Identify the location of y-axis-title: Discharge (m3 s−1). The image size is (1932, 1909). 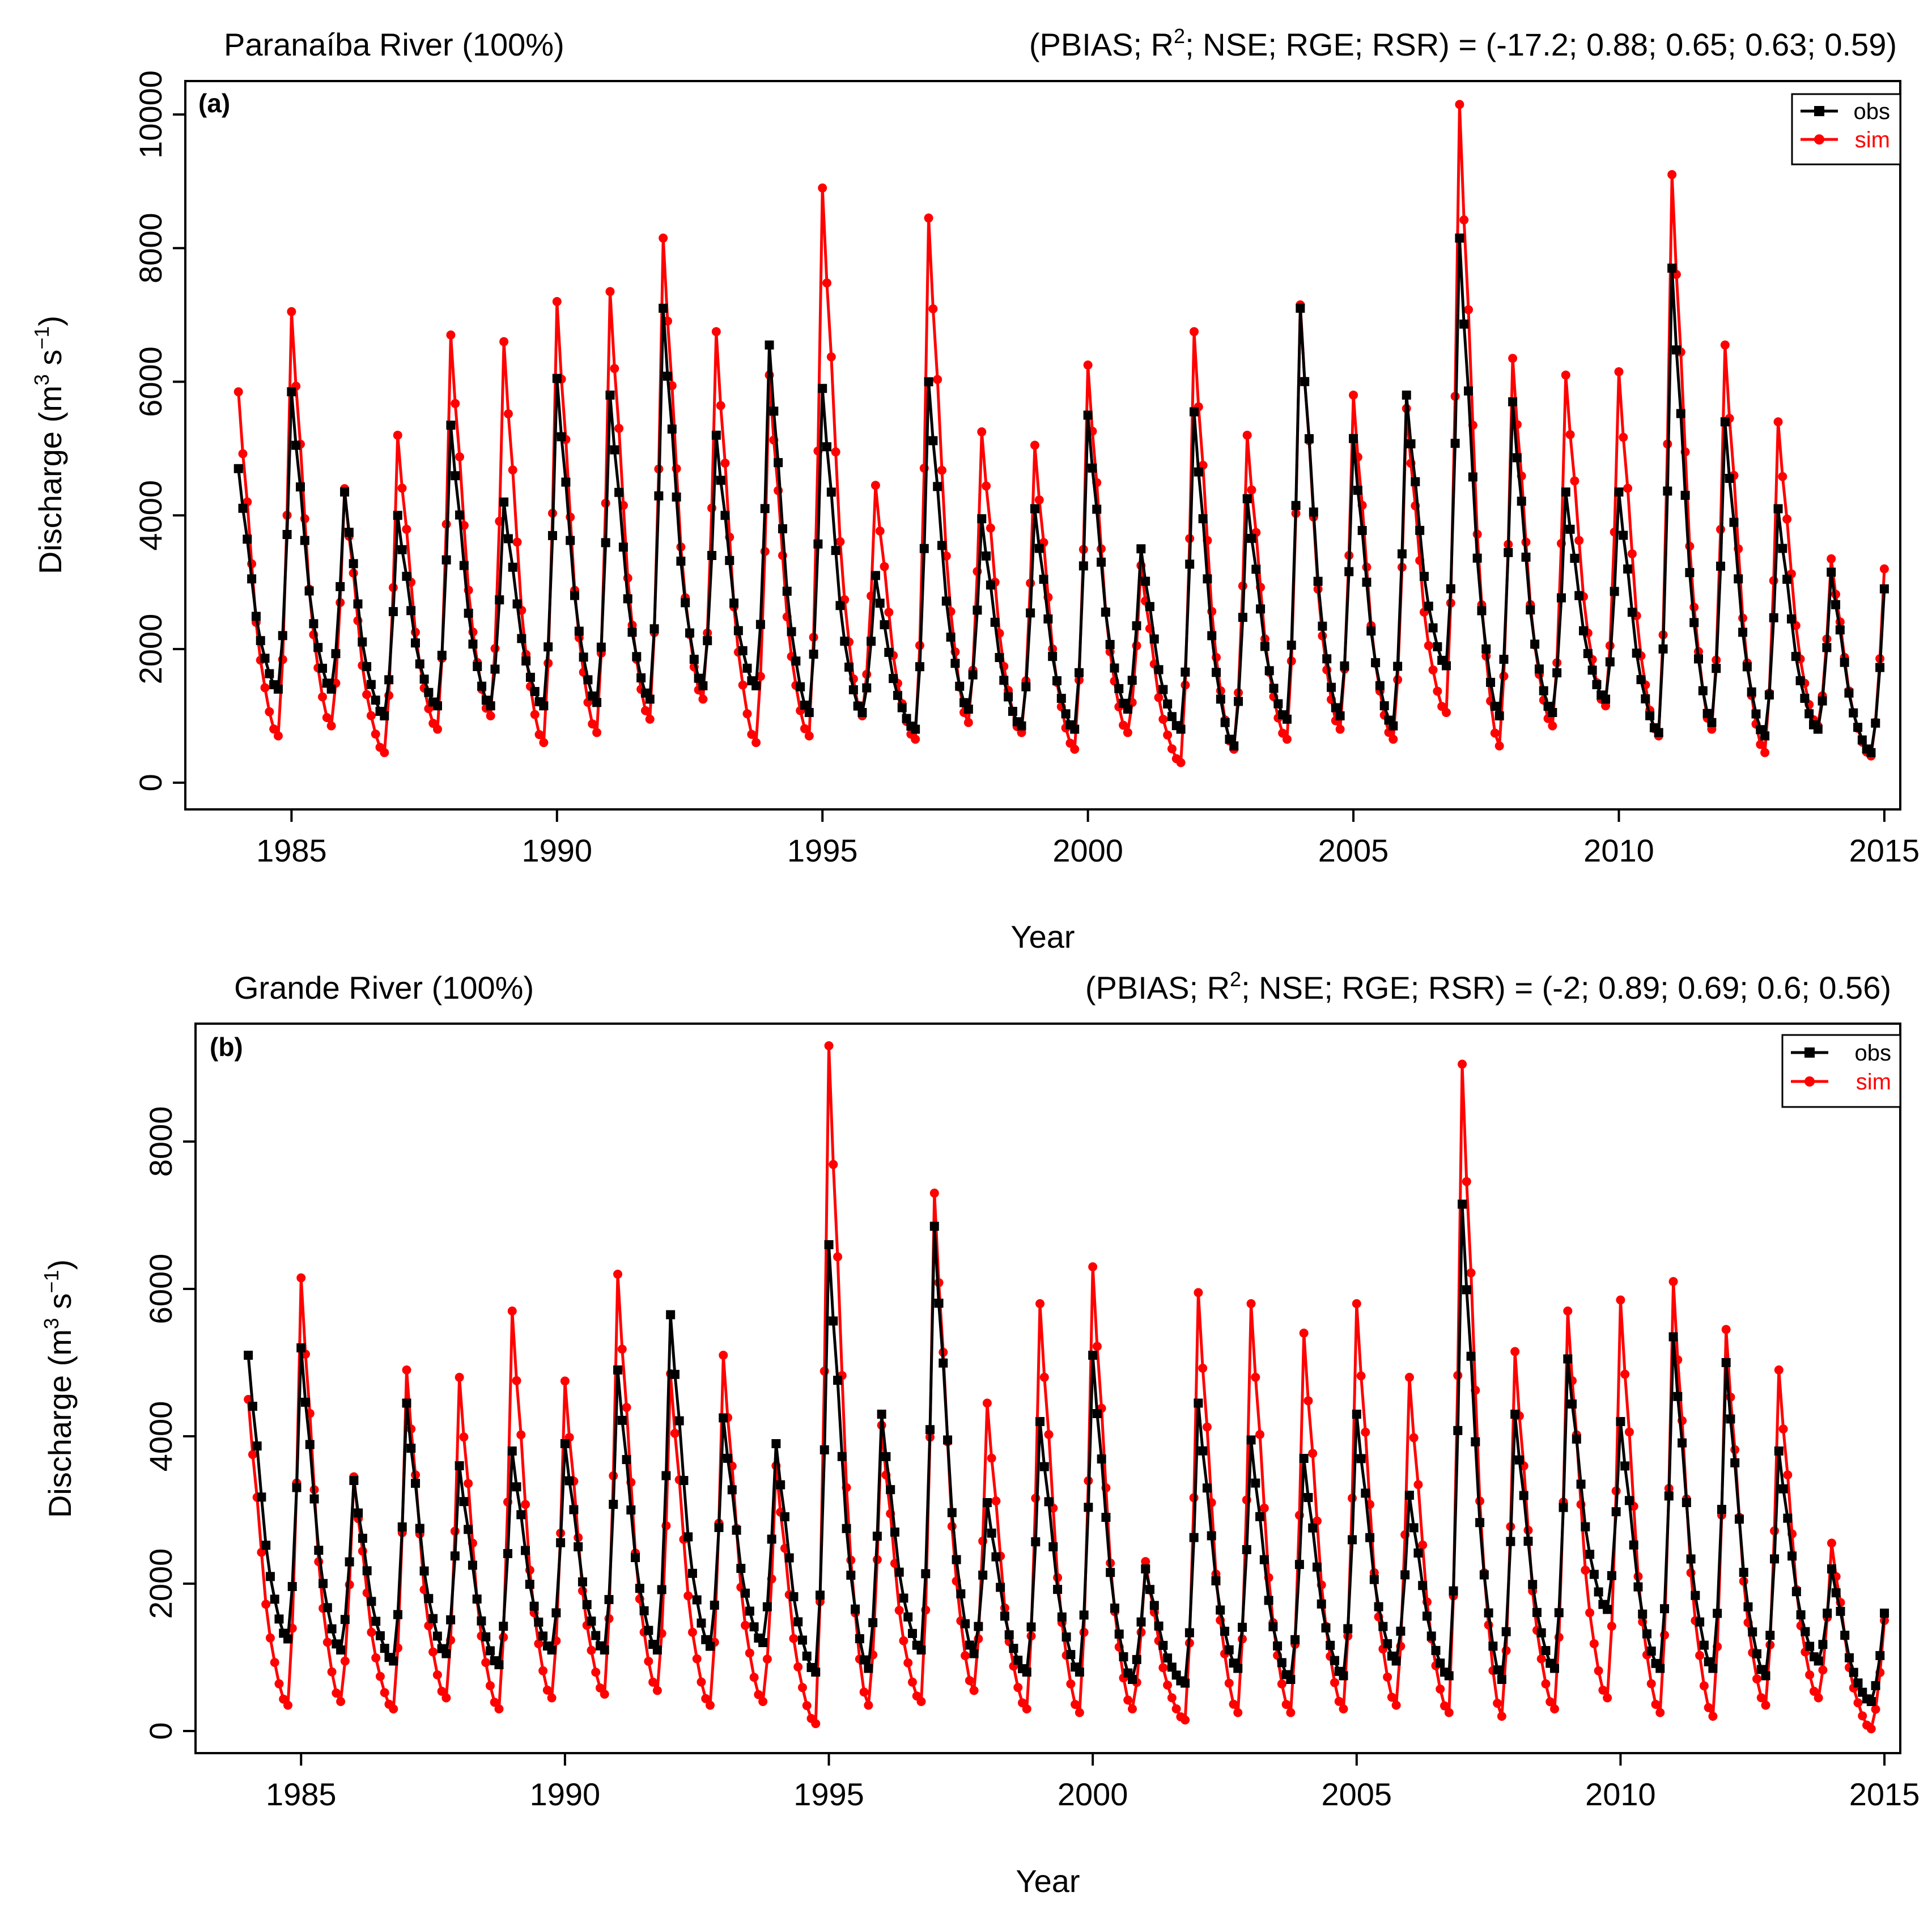
(59, 1388).